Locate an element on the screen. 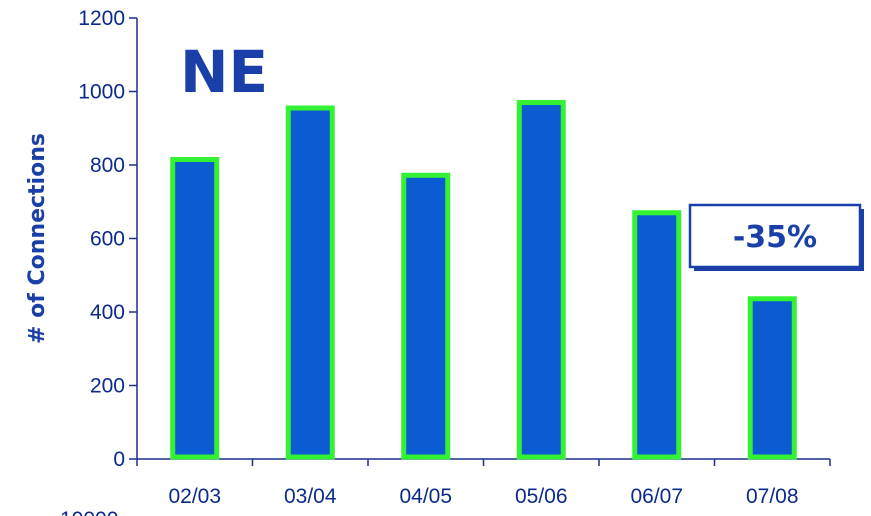 Image resolution: width=871 pixels, height=516 pixels. y-tick-label: 800 is located at coordinates (107, 165).